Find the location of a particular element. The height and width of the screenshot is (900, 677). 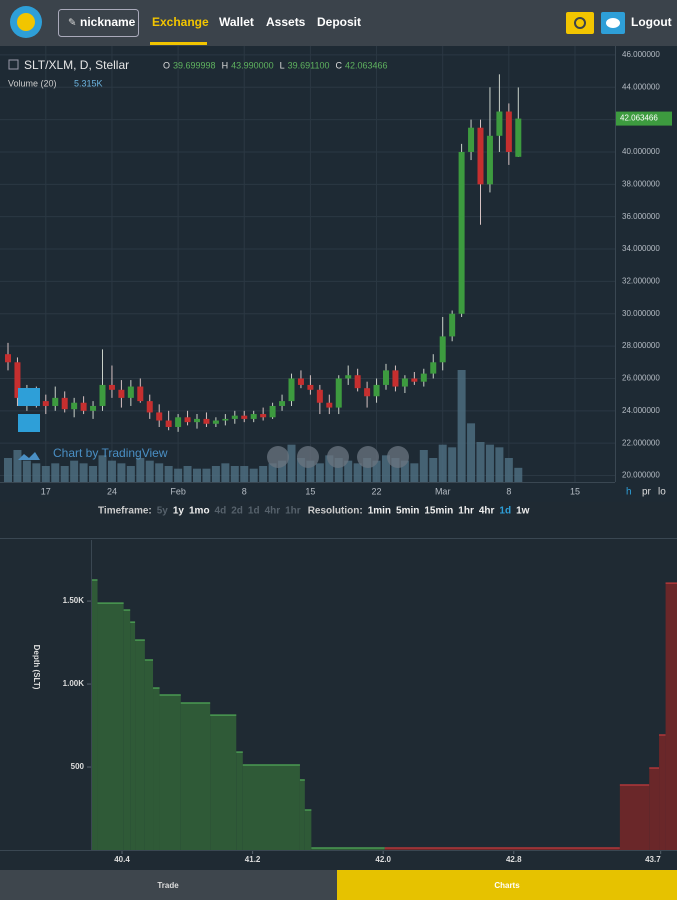

timeframe-option: 1mo is located at coordinates (199, 511).